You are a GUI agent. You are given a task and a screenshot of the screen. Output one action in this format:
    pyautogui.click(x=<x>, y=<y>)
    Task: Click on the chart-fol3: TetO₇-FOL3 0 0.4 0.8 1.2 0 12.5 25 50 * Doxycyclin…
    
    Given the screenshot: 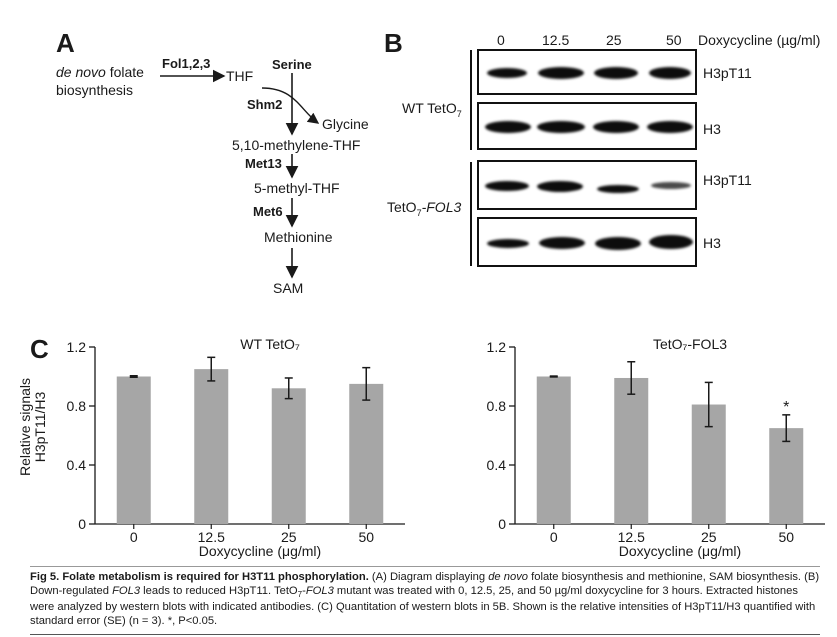 What is the action you would take?
    pyautogui.click(x=656, y=447)
    